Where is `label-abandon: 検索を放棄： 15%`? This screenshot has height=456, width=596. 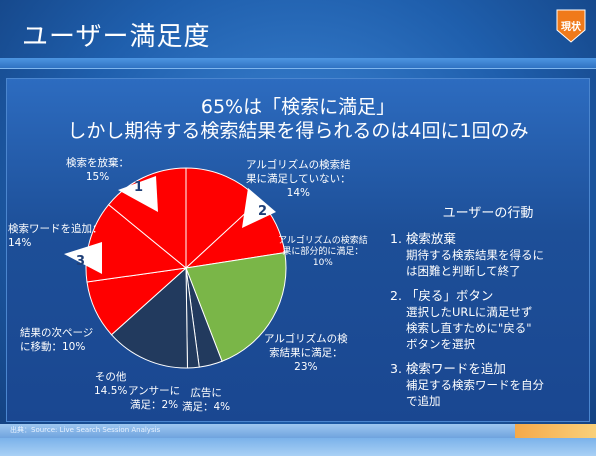 label-abandon: 検索を放棄： 15% is located at coordinates (97, 170).